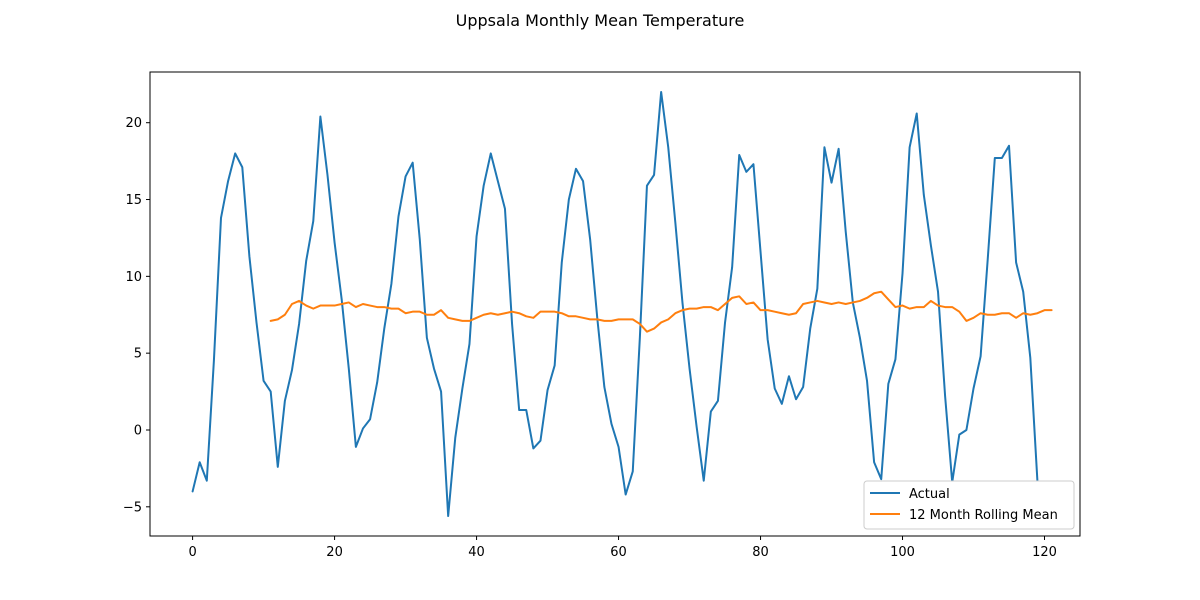 This screenshot has height=600, width=1200. What do you see at coordinates (192, 552) in the screenshot?
I see `x-tick-label: 0` at bounding box center [192, 552].